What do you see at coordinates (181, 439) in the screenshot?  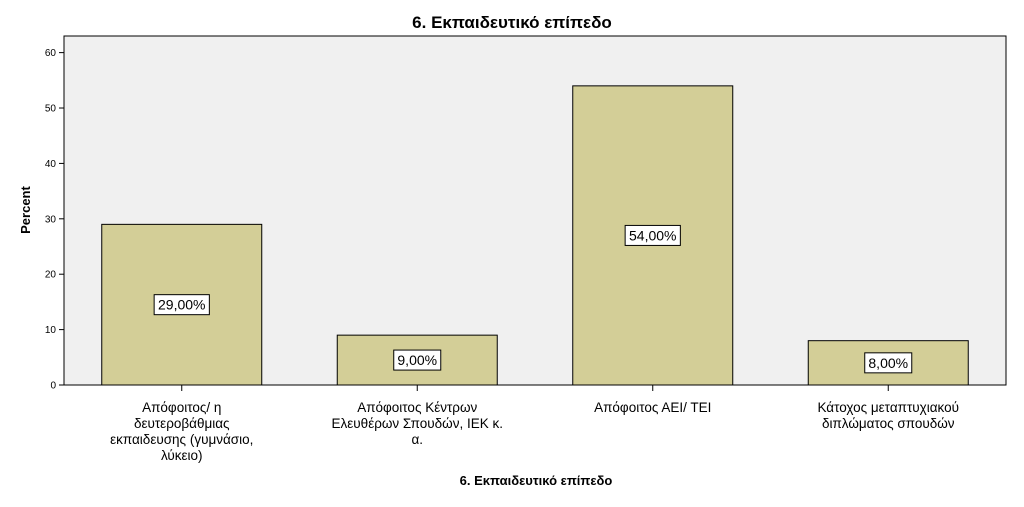 I see `x-tick-label-line: εκπαιδευσης (γυμνάσιο,` at bounding box center [181, 439].